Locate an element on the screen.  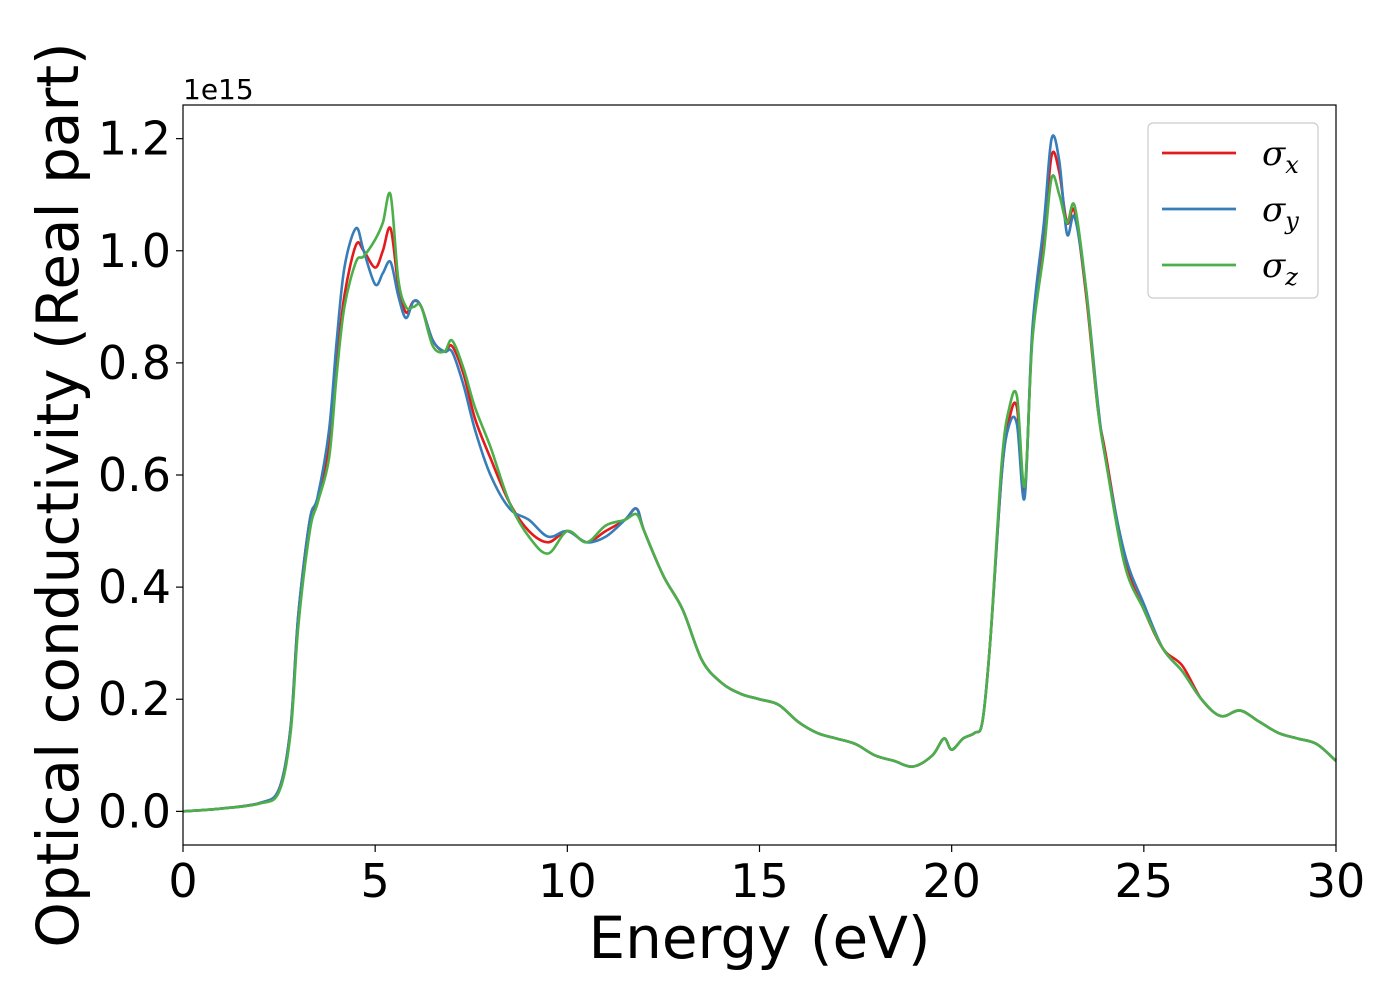
y-tick-label: 0.8 is located at coordinates (134, 363).